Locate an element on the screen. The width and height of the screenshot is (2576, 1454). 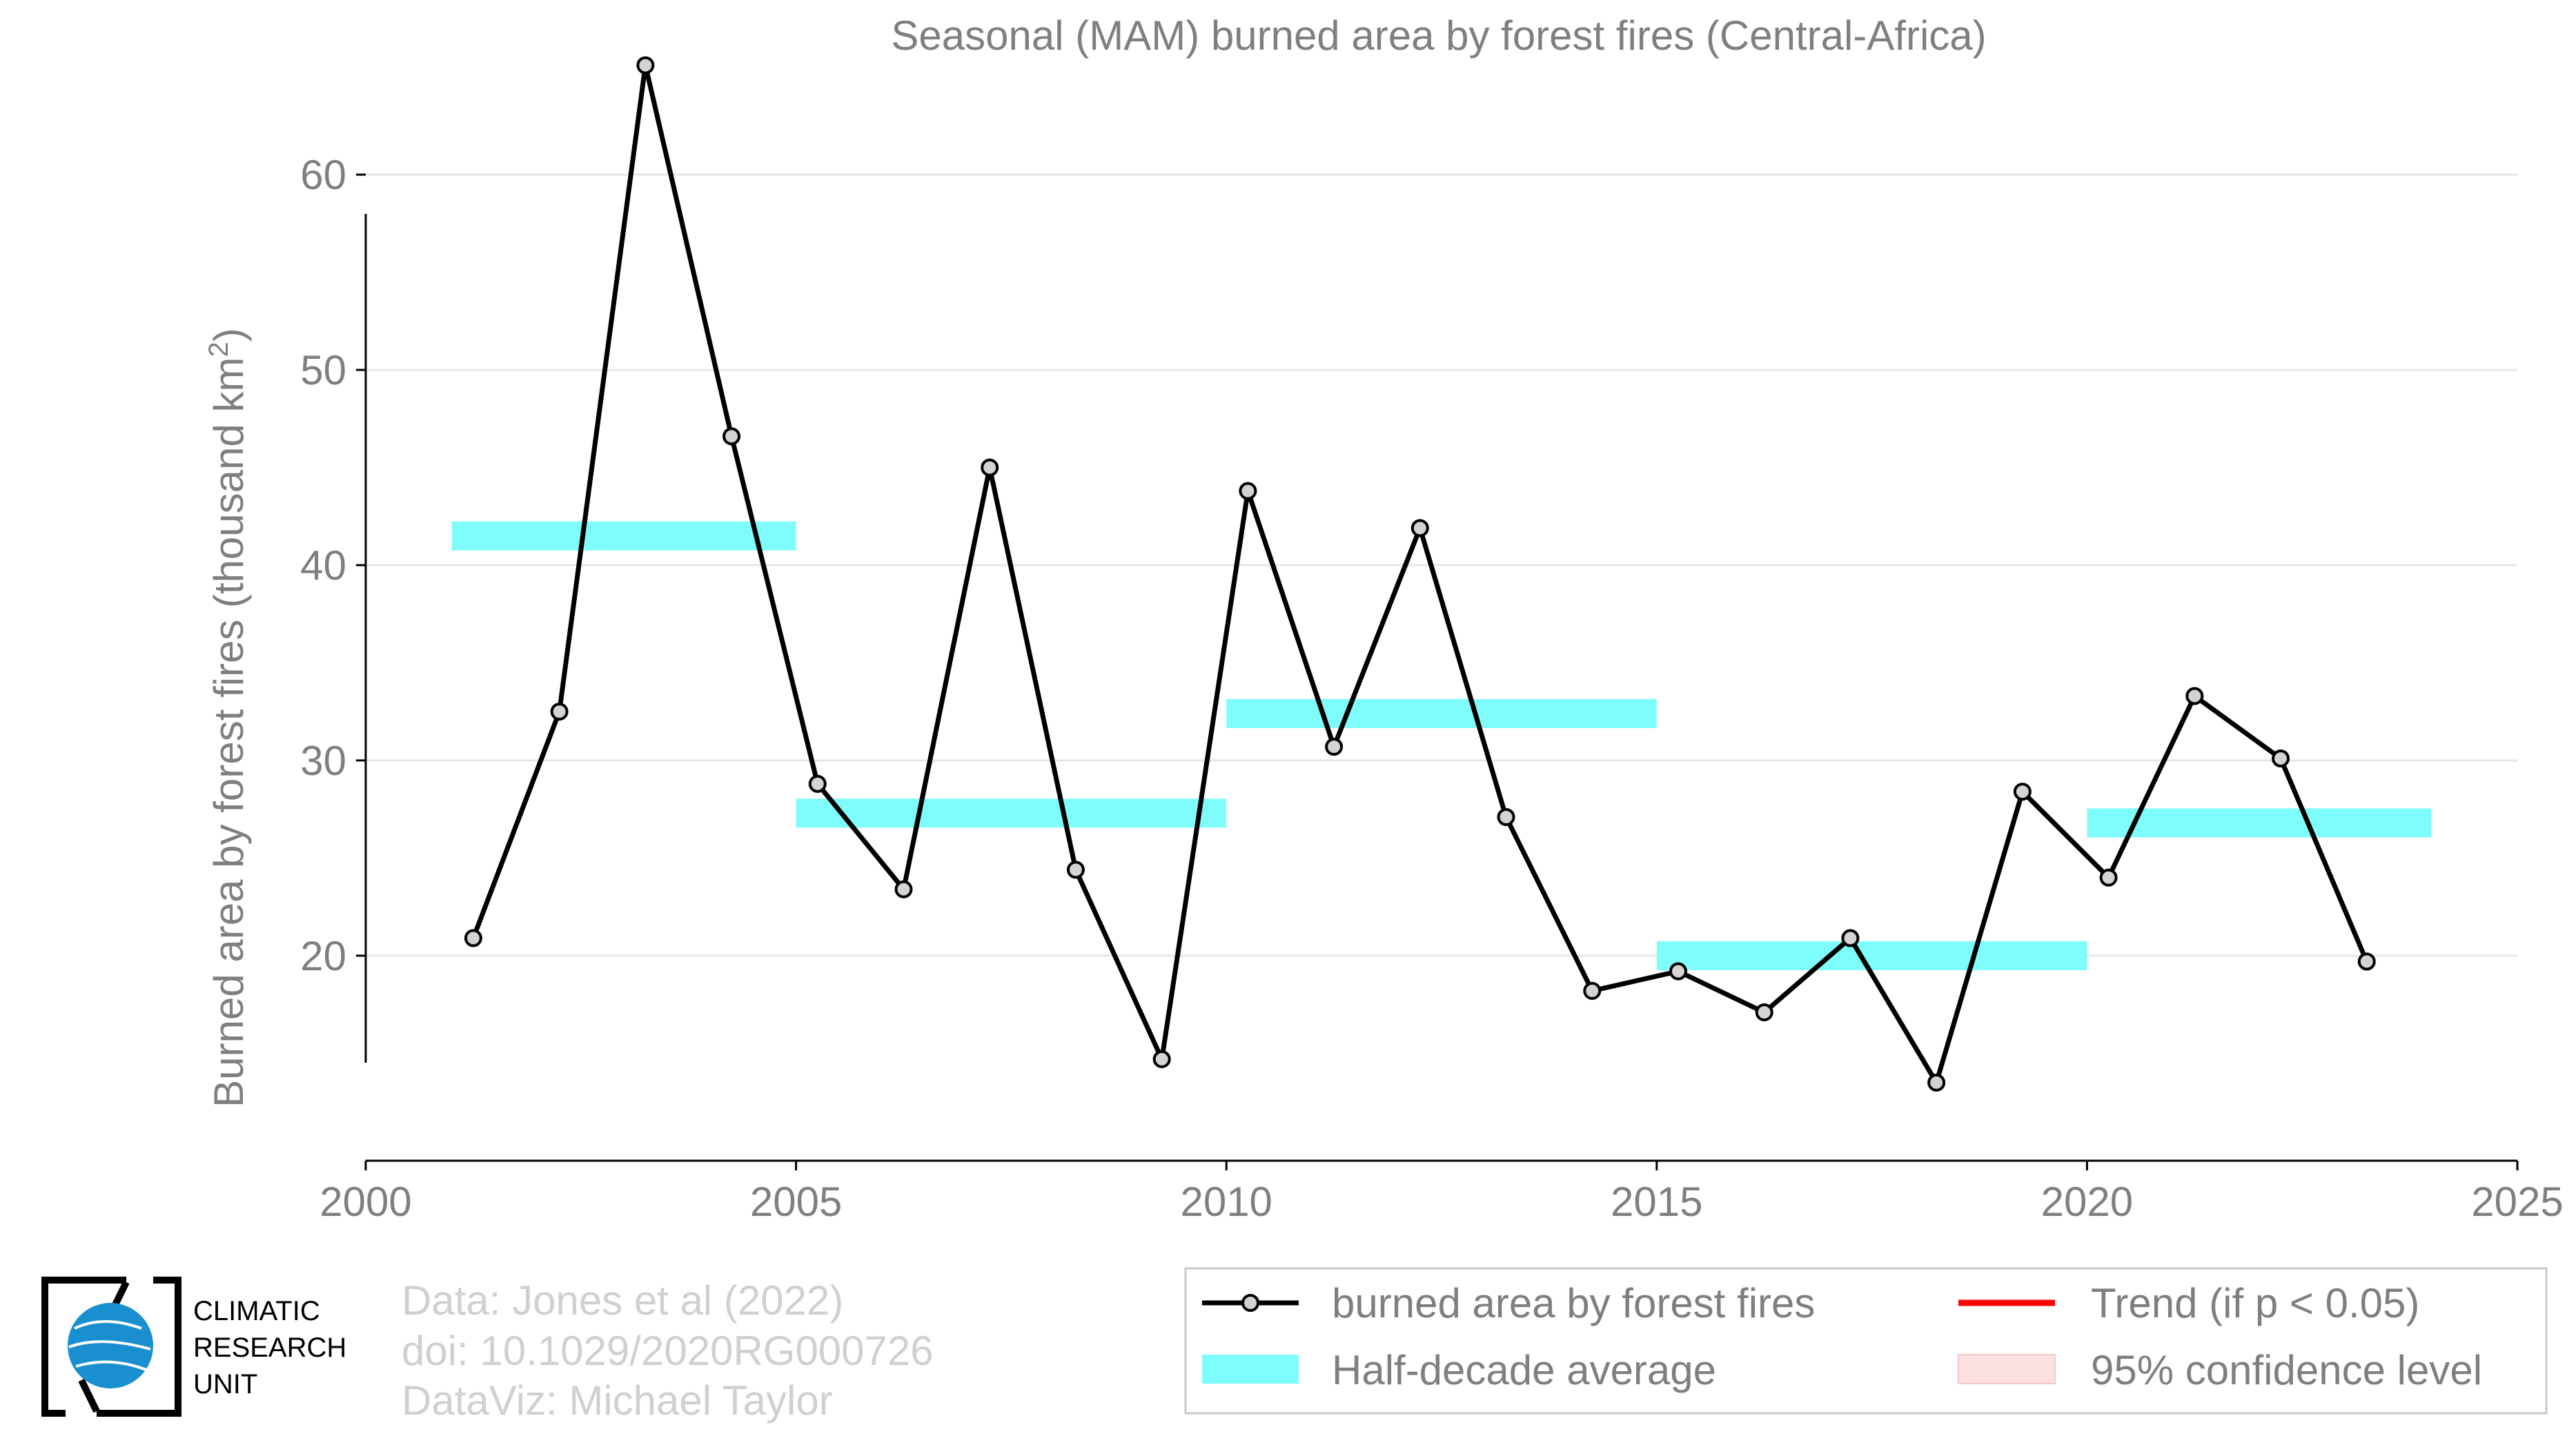
data-point-2017 is located at coordinates (1850, 938).